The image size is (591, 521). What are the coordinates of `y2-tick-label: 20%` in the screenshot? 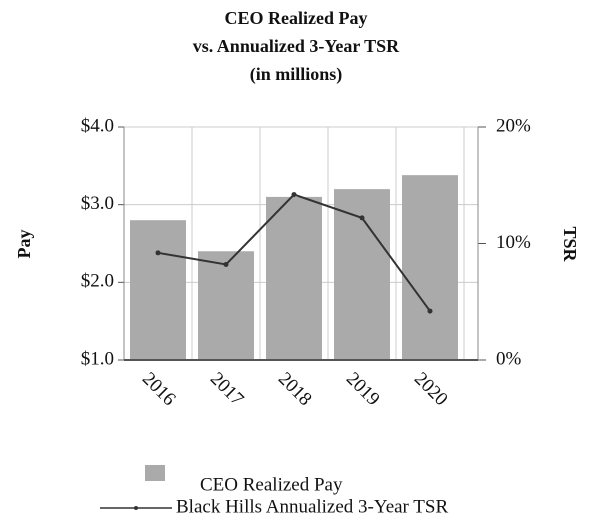 It's located at (513, 125).